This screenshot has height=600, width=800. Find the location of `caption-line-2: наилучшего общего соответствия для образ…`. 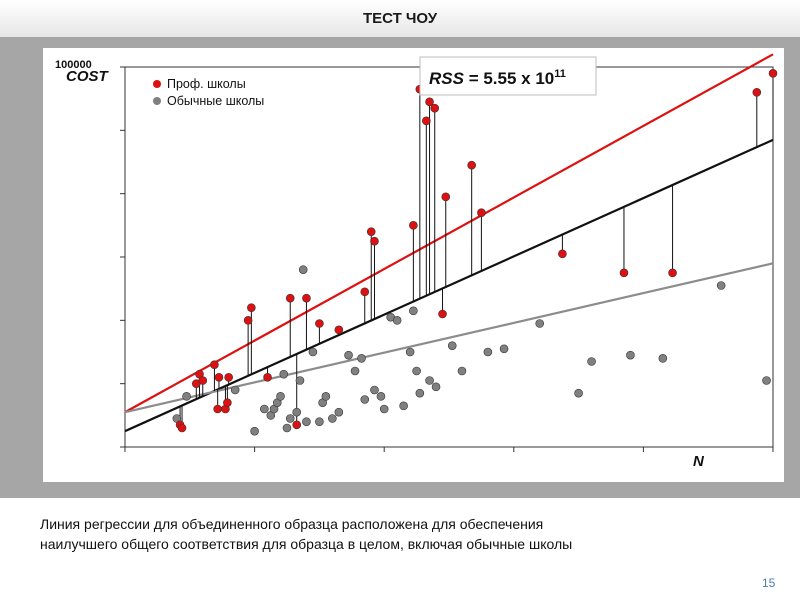

caption-line-2: наилучшего общего соответствия для образ… is located at coordinates (306, 544).